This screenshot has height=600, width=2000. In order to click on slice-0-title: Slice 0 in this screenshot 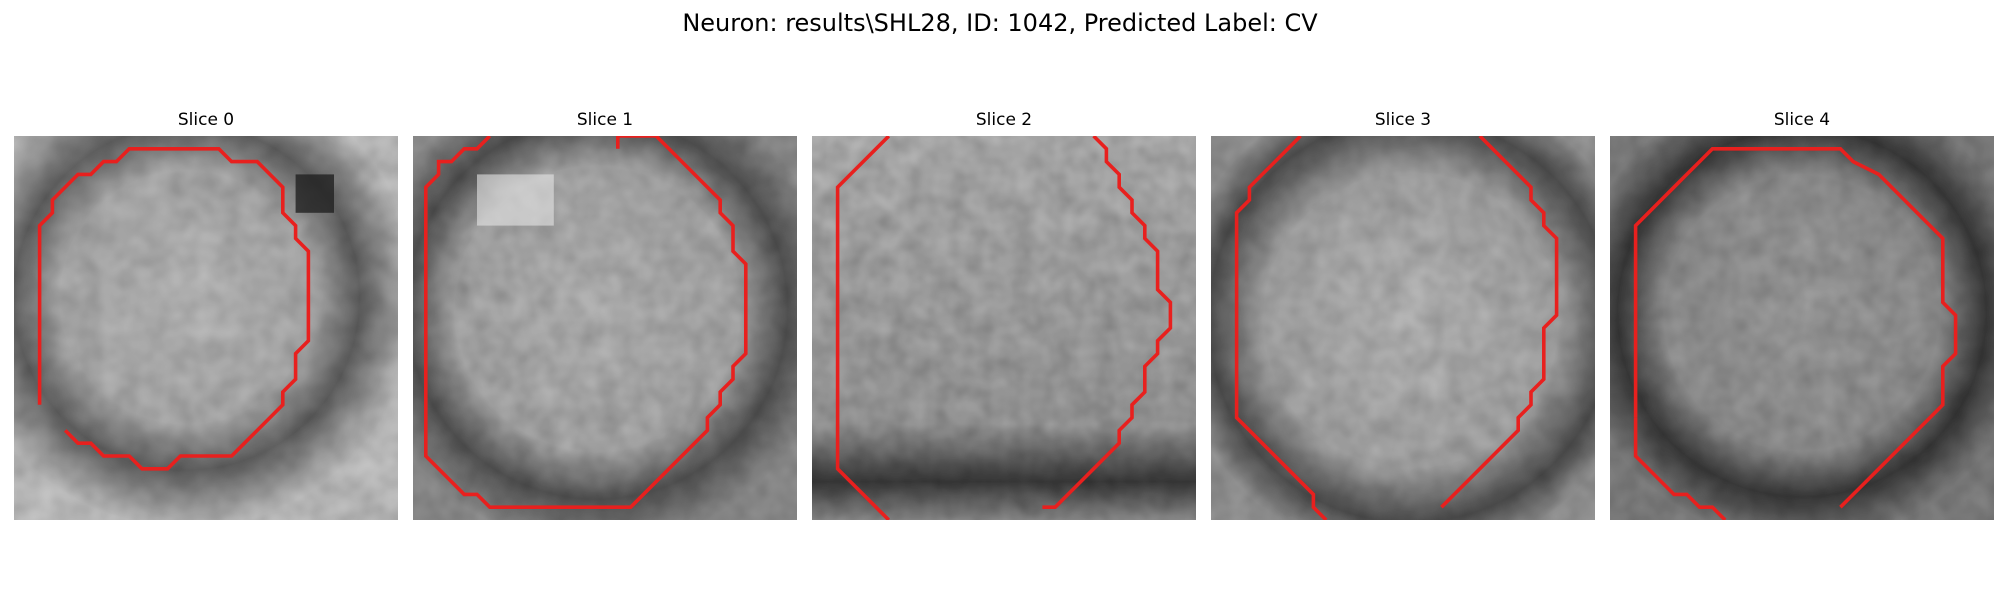, I will do `click(206, 120)`.